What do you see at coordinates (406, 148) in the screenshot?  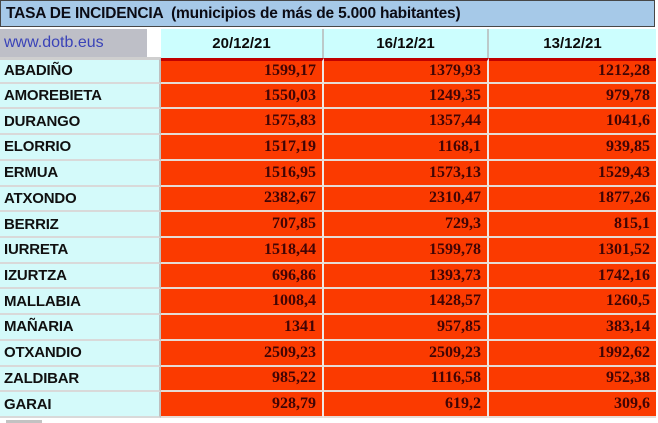 I see `value-cell: 1168,1` at bounding box center [406, 148].